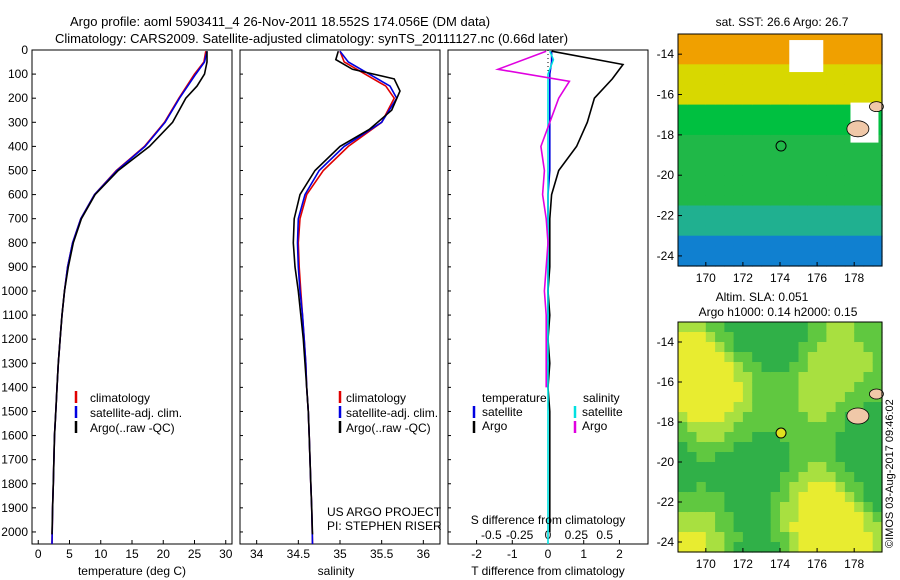 The height and width of the screenshot is (580, 900). Describe the element at coordinates (132, 571) in the screenshot. I see `temperature-xlabel: temperature (deg C)` at that location.